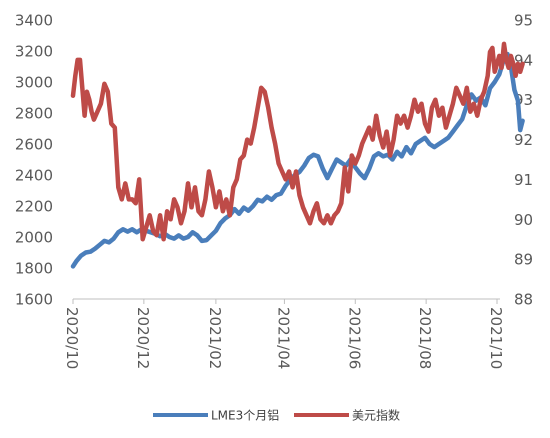  Describe the element at coordinates (496, 338) in the screenshot. I see `x-tick-label: 2021/10` at that location.